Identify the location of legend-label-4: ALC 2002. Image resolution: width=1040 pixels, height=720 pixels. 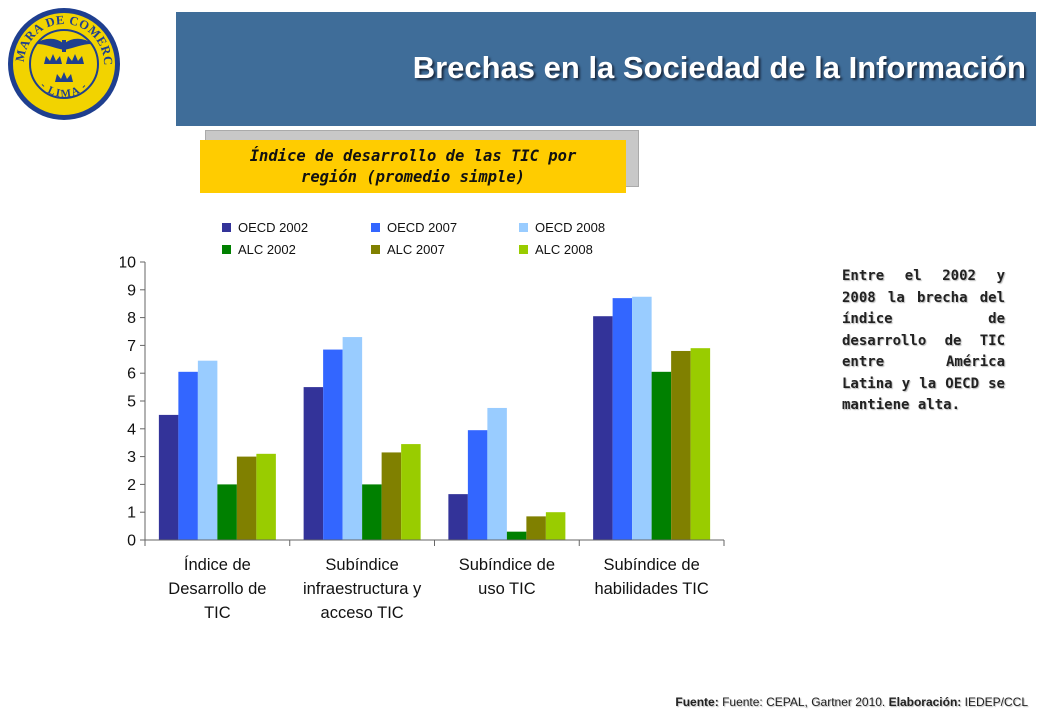
(267, 249).